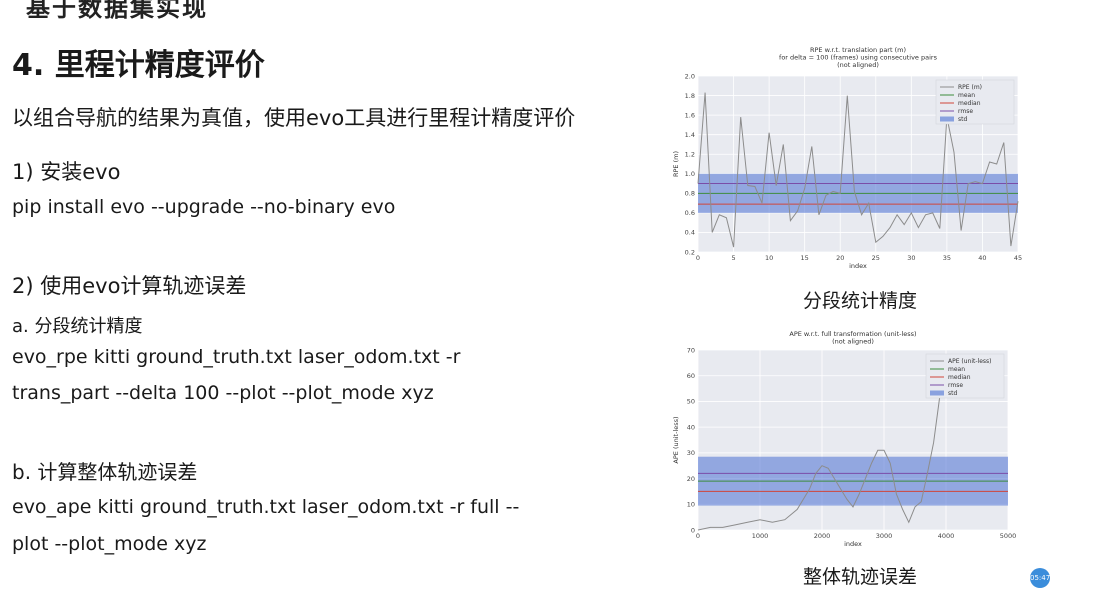  Describe the element at coordinates (109, 544) in the screenshot. I see `ape-command-line2: plot --plot_mode xyz` at that location.